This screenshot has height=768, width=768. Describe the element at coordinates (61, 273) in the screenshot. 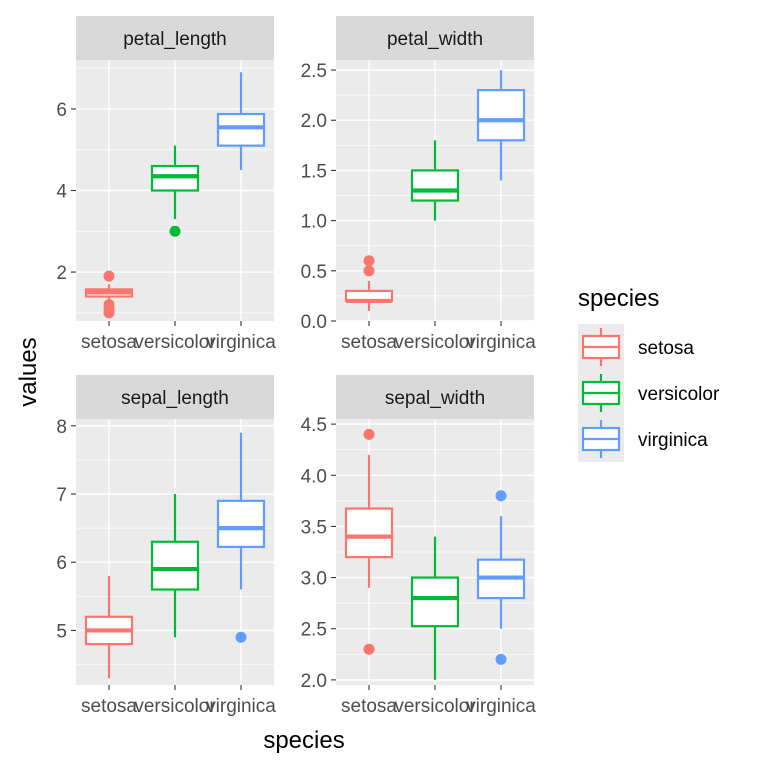

I see `y-tick-label: 2` at that location.